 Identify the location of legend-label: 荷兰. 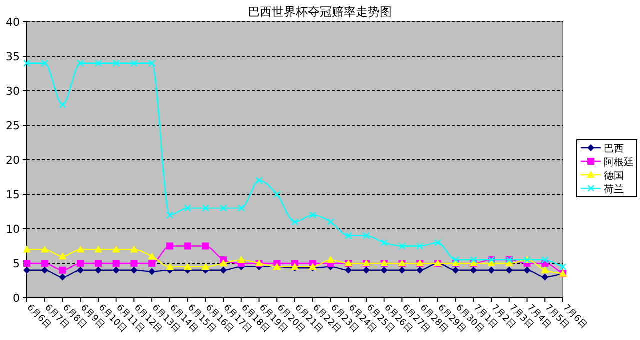
(614, 190).